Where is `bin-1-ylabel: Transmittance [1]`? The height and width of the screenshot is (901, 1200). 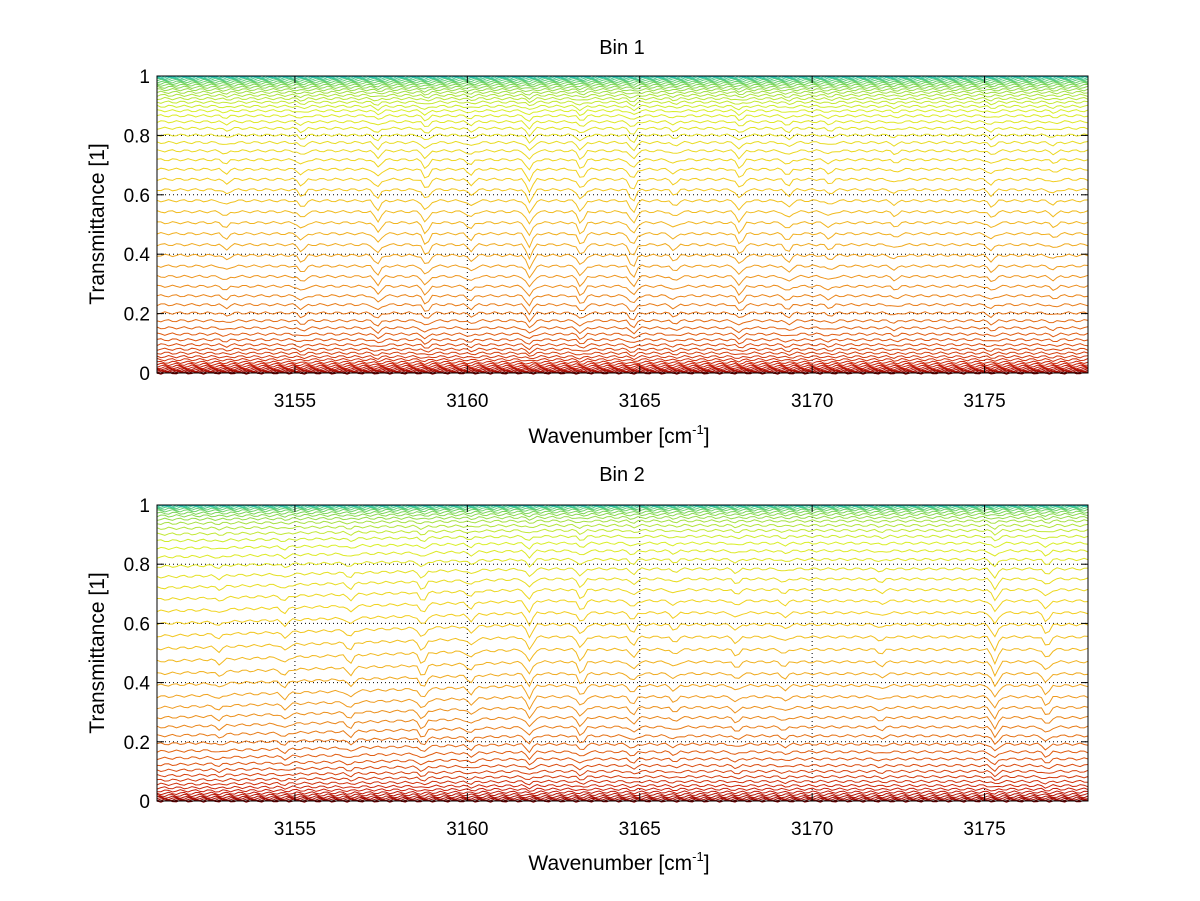 bin-1-ylabel: Transmittance [1] is located at coordinates (97, 223).